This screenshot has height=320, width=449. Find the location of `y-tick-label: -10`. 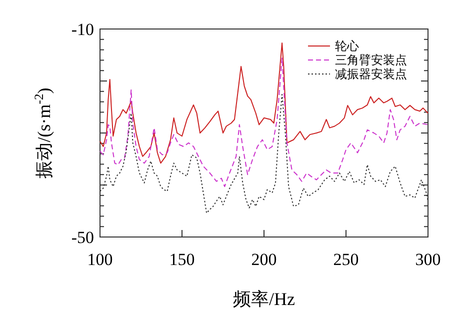

y-tick-label: -10 is located at coordinates (82, 29).